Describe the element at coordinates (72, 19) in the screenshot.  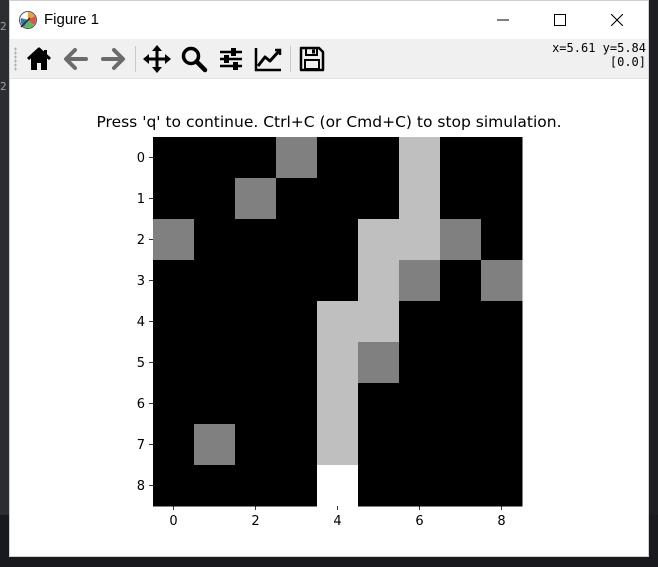
I see `window-title: Figure 1` at that location.